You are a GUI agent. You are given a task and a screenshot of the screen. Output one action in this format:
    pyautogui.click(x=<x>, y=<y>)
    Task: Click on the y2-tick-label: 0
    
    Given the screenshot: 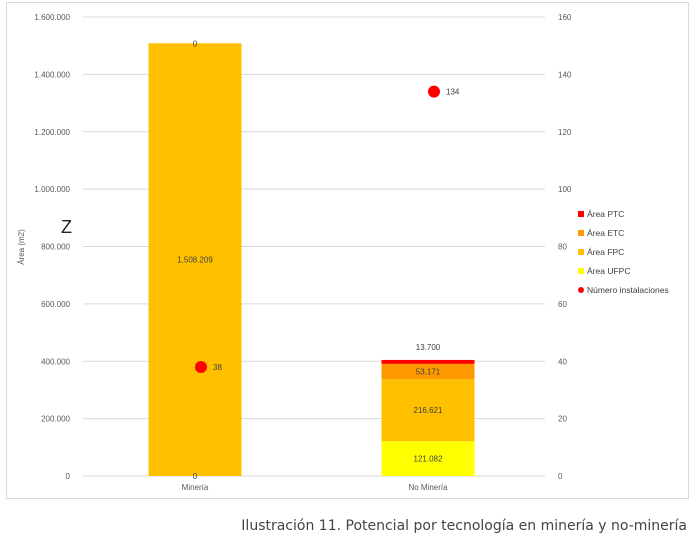 What is the action you would take?
    pyautogui.click(x=560, y=476)
    